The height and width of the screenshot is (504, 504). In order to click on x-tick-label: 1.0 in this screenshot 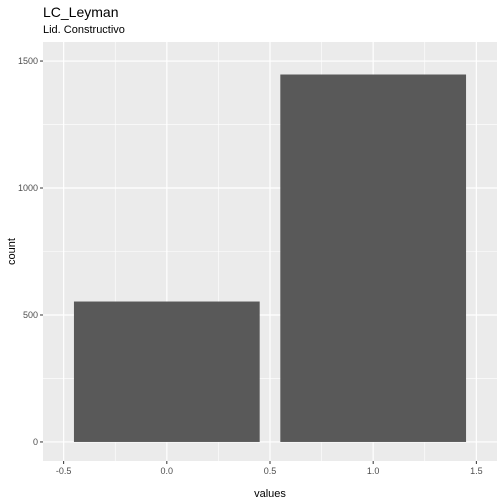, I will do `click(373, 471)`.